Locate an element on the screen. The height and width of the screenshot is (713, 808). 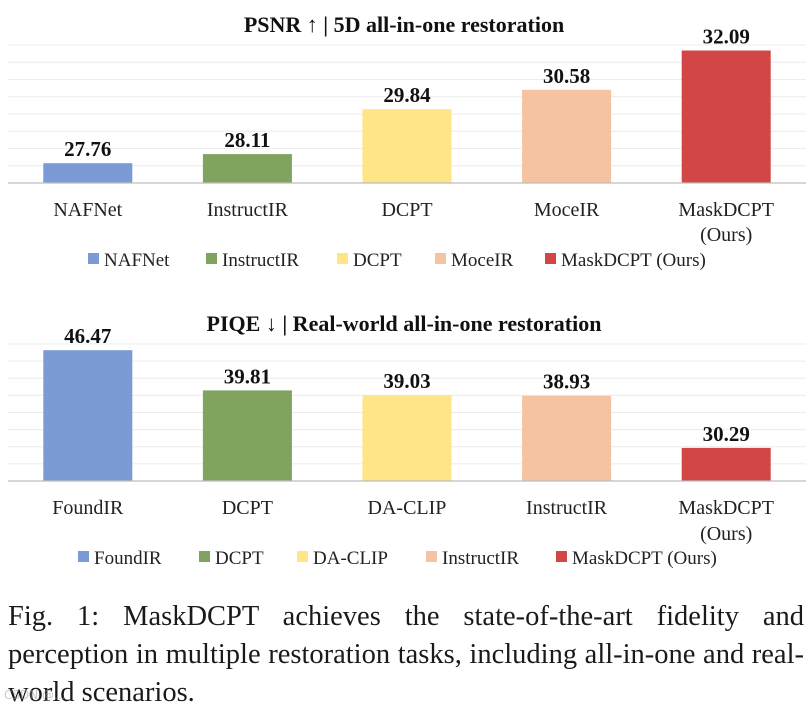
x-tick-label: NAFNet is located at coordinates (87, 210).